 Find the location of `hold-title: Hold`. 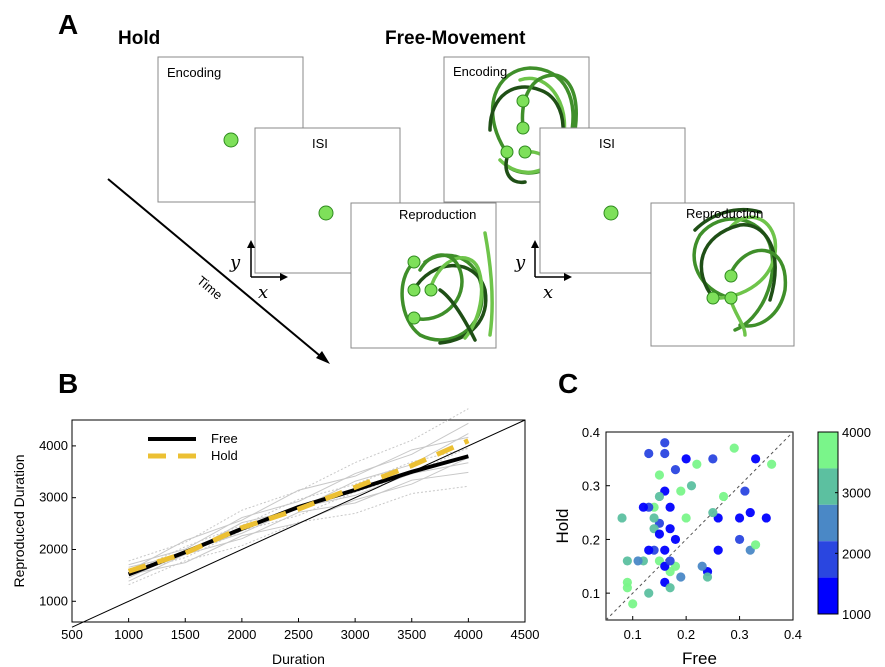

hold-title: Hold is located at coordinates (139, 38).